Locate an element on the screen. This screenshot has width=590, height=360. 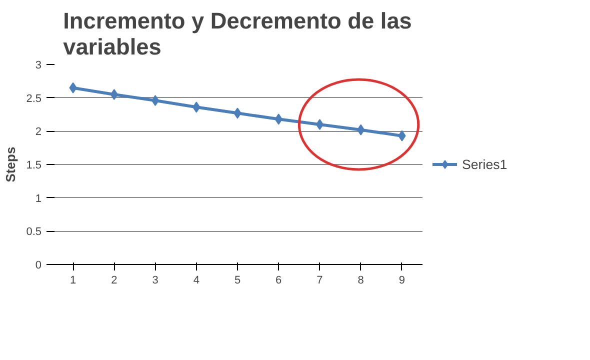
x-tick-label: 8 is located at coordinates (361, 280).